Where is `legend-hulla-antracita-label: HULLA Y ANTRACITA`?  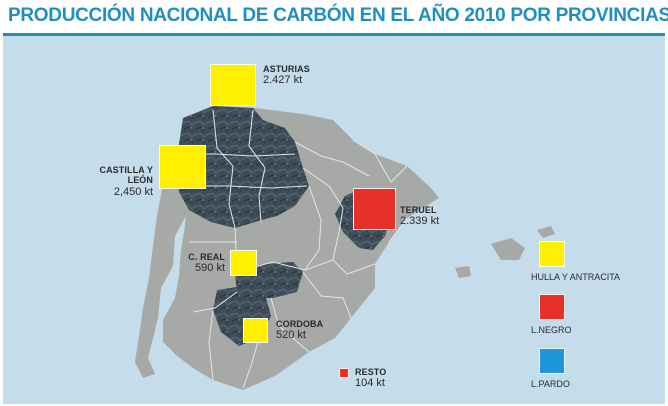 legend-hulla-antracita-label: HULLA Y ANTRACITA is located at coordinates (576, 277).